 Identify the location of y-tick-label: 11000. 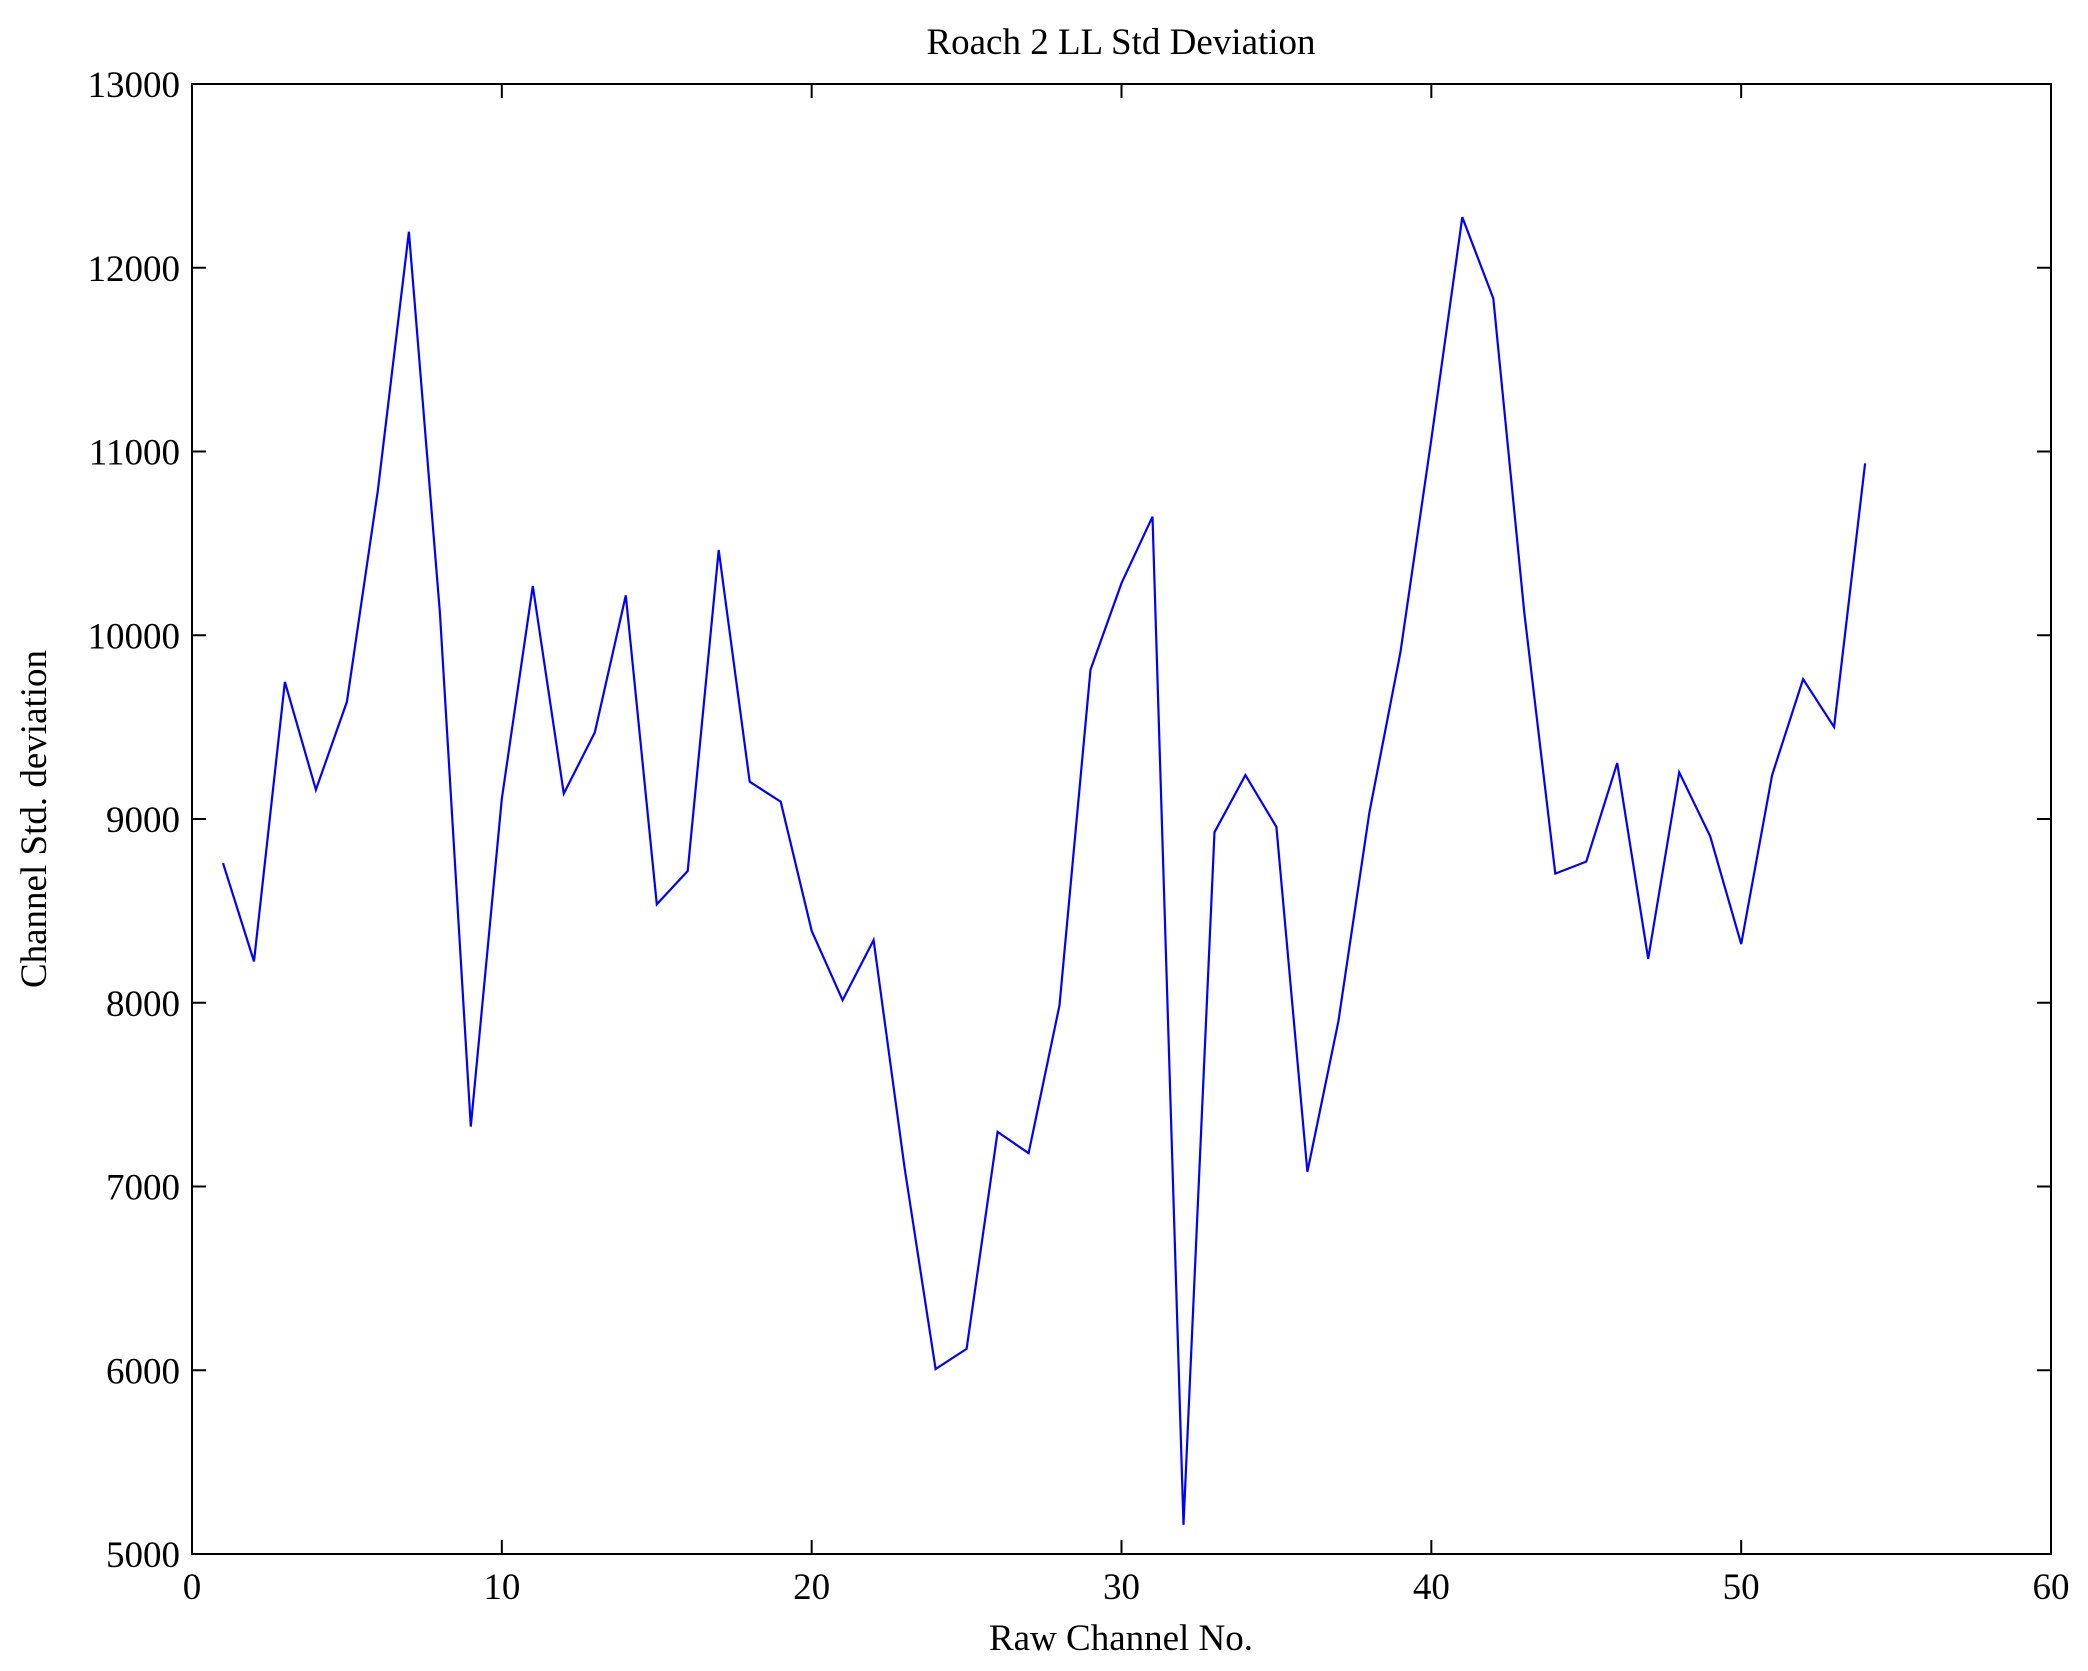
(134, 453).